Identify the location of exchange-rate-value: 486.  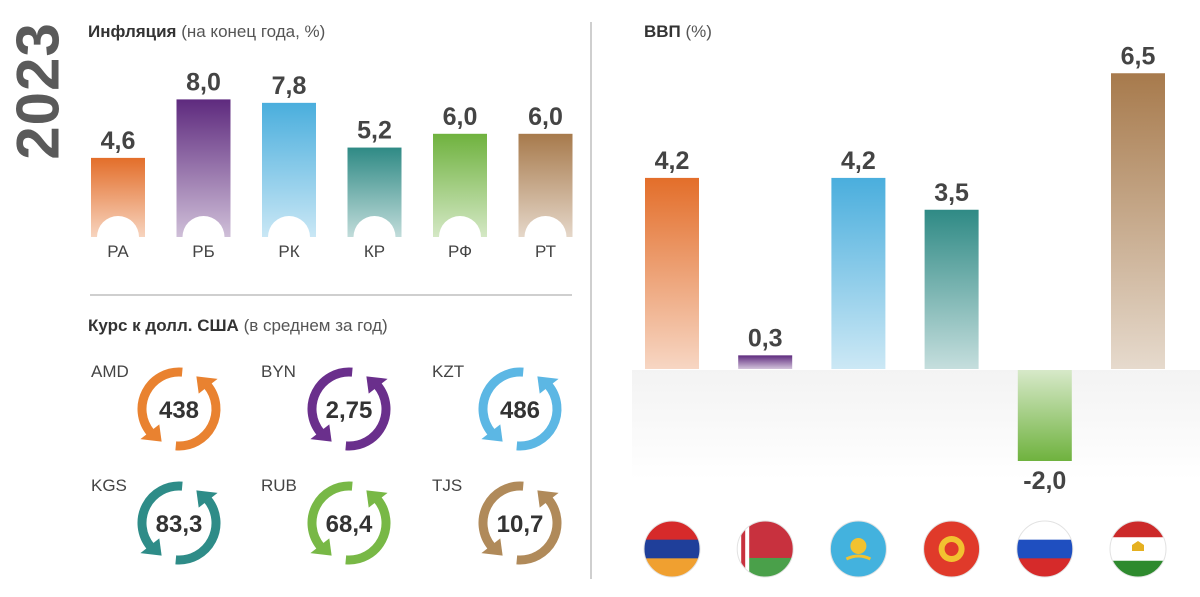
(520, 410).